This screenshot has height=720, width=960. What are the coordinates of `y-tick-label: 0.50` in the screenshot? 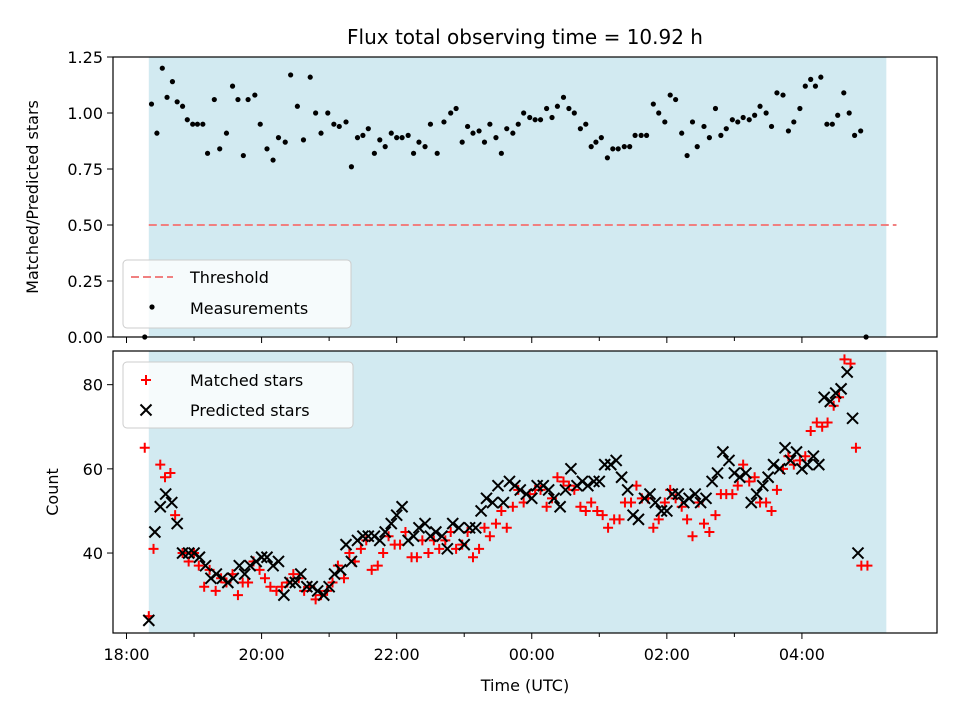 It's located at (85, 225).